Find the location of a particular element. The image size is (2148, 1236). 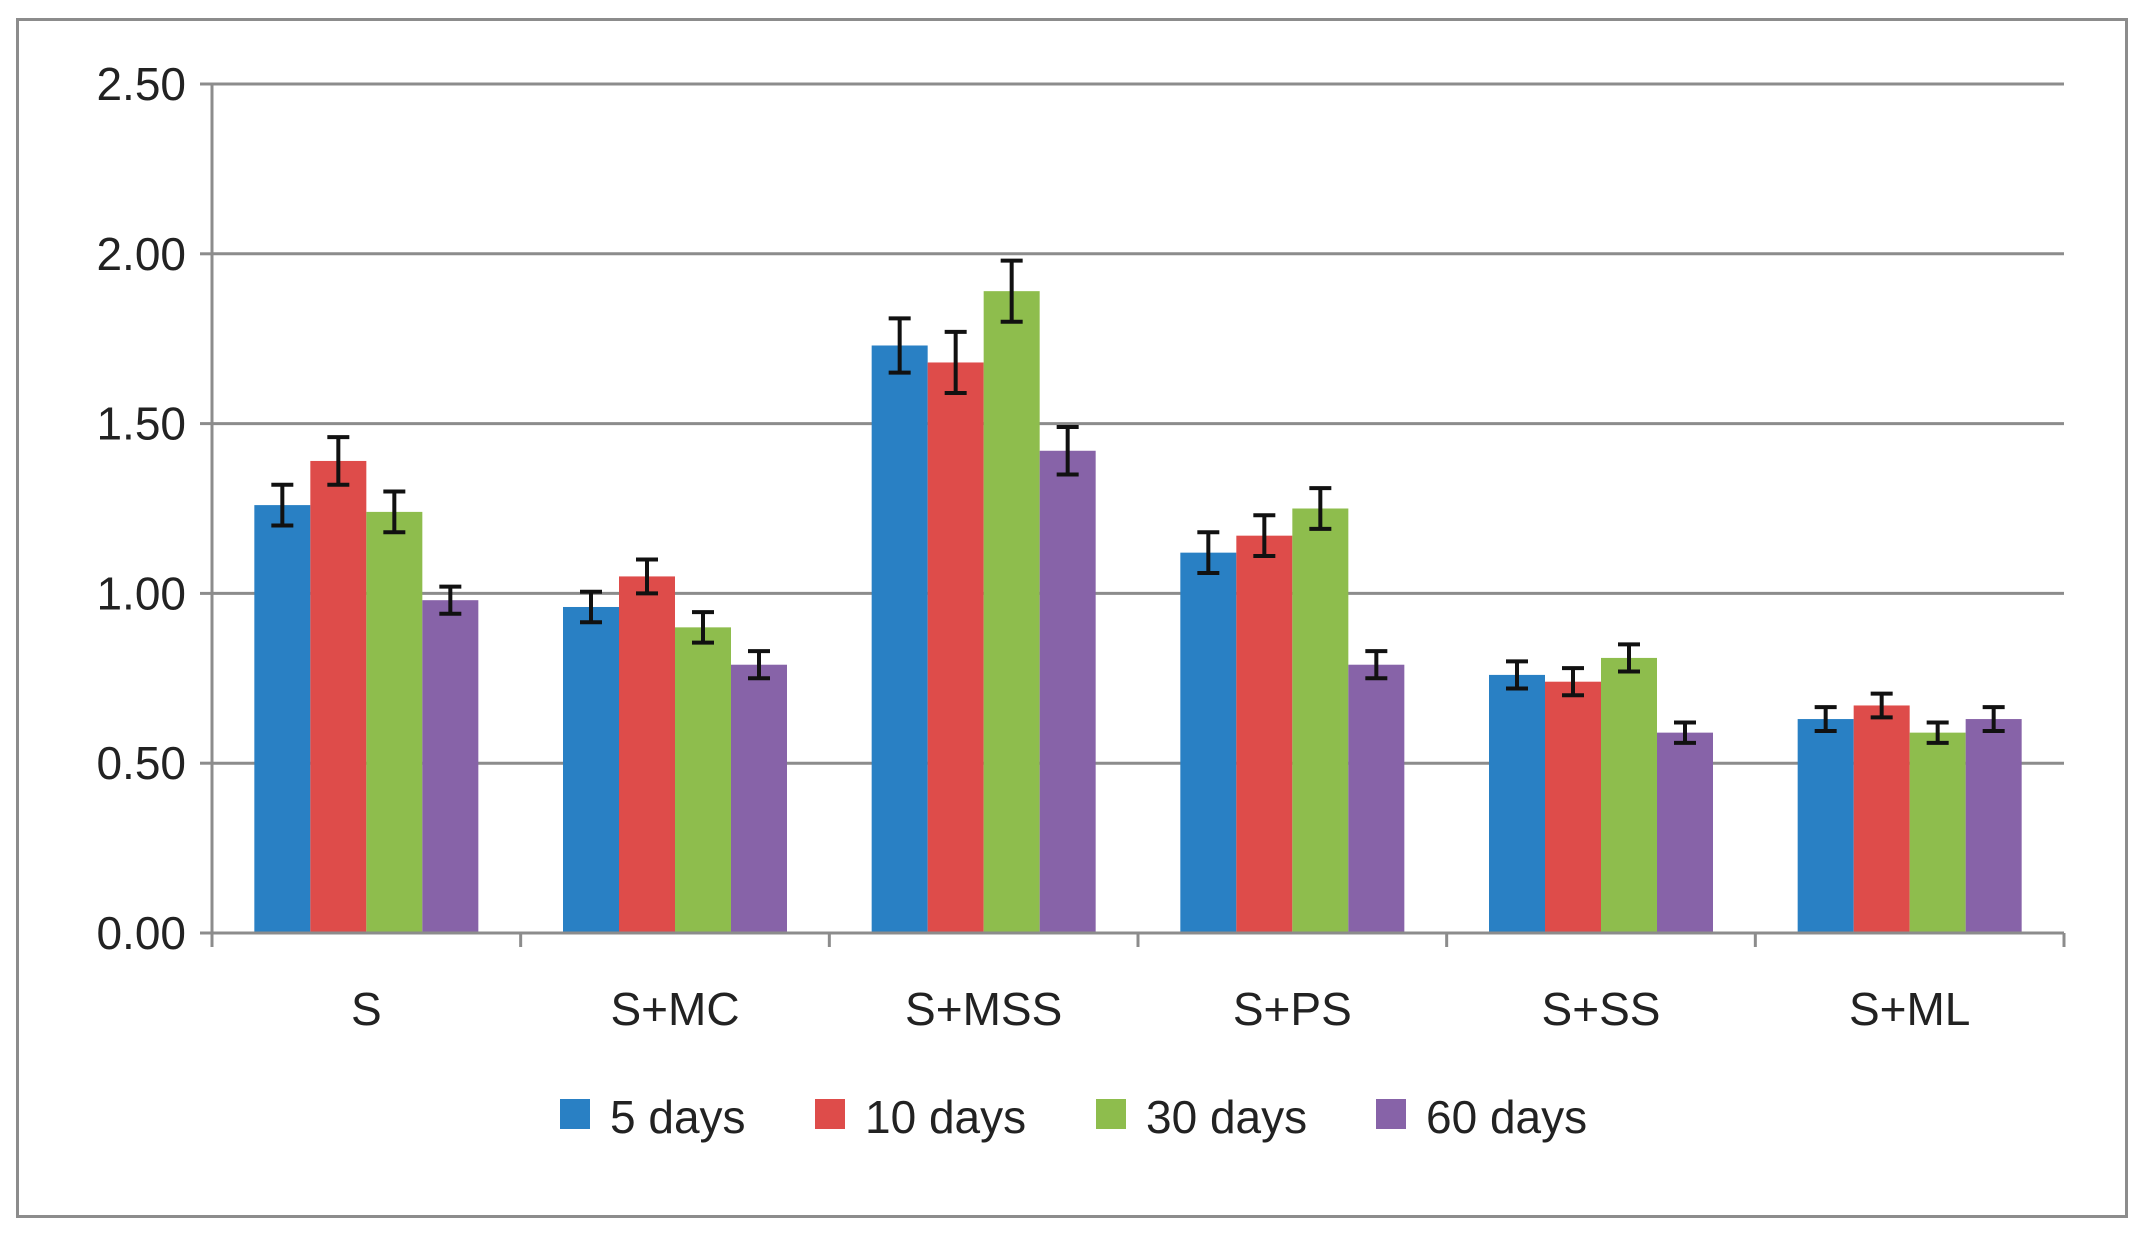

x-category-label: S+MC is located at coordinates (674, 1009).